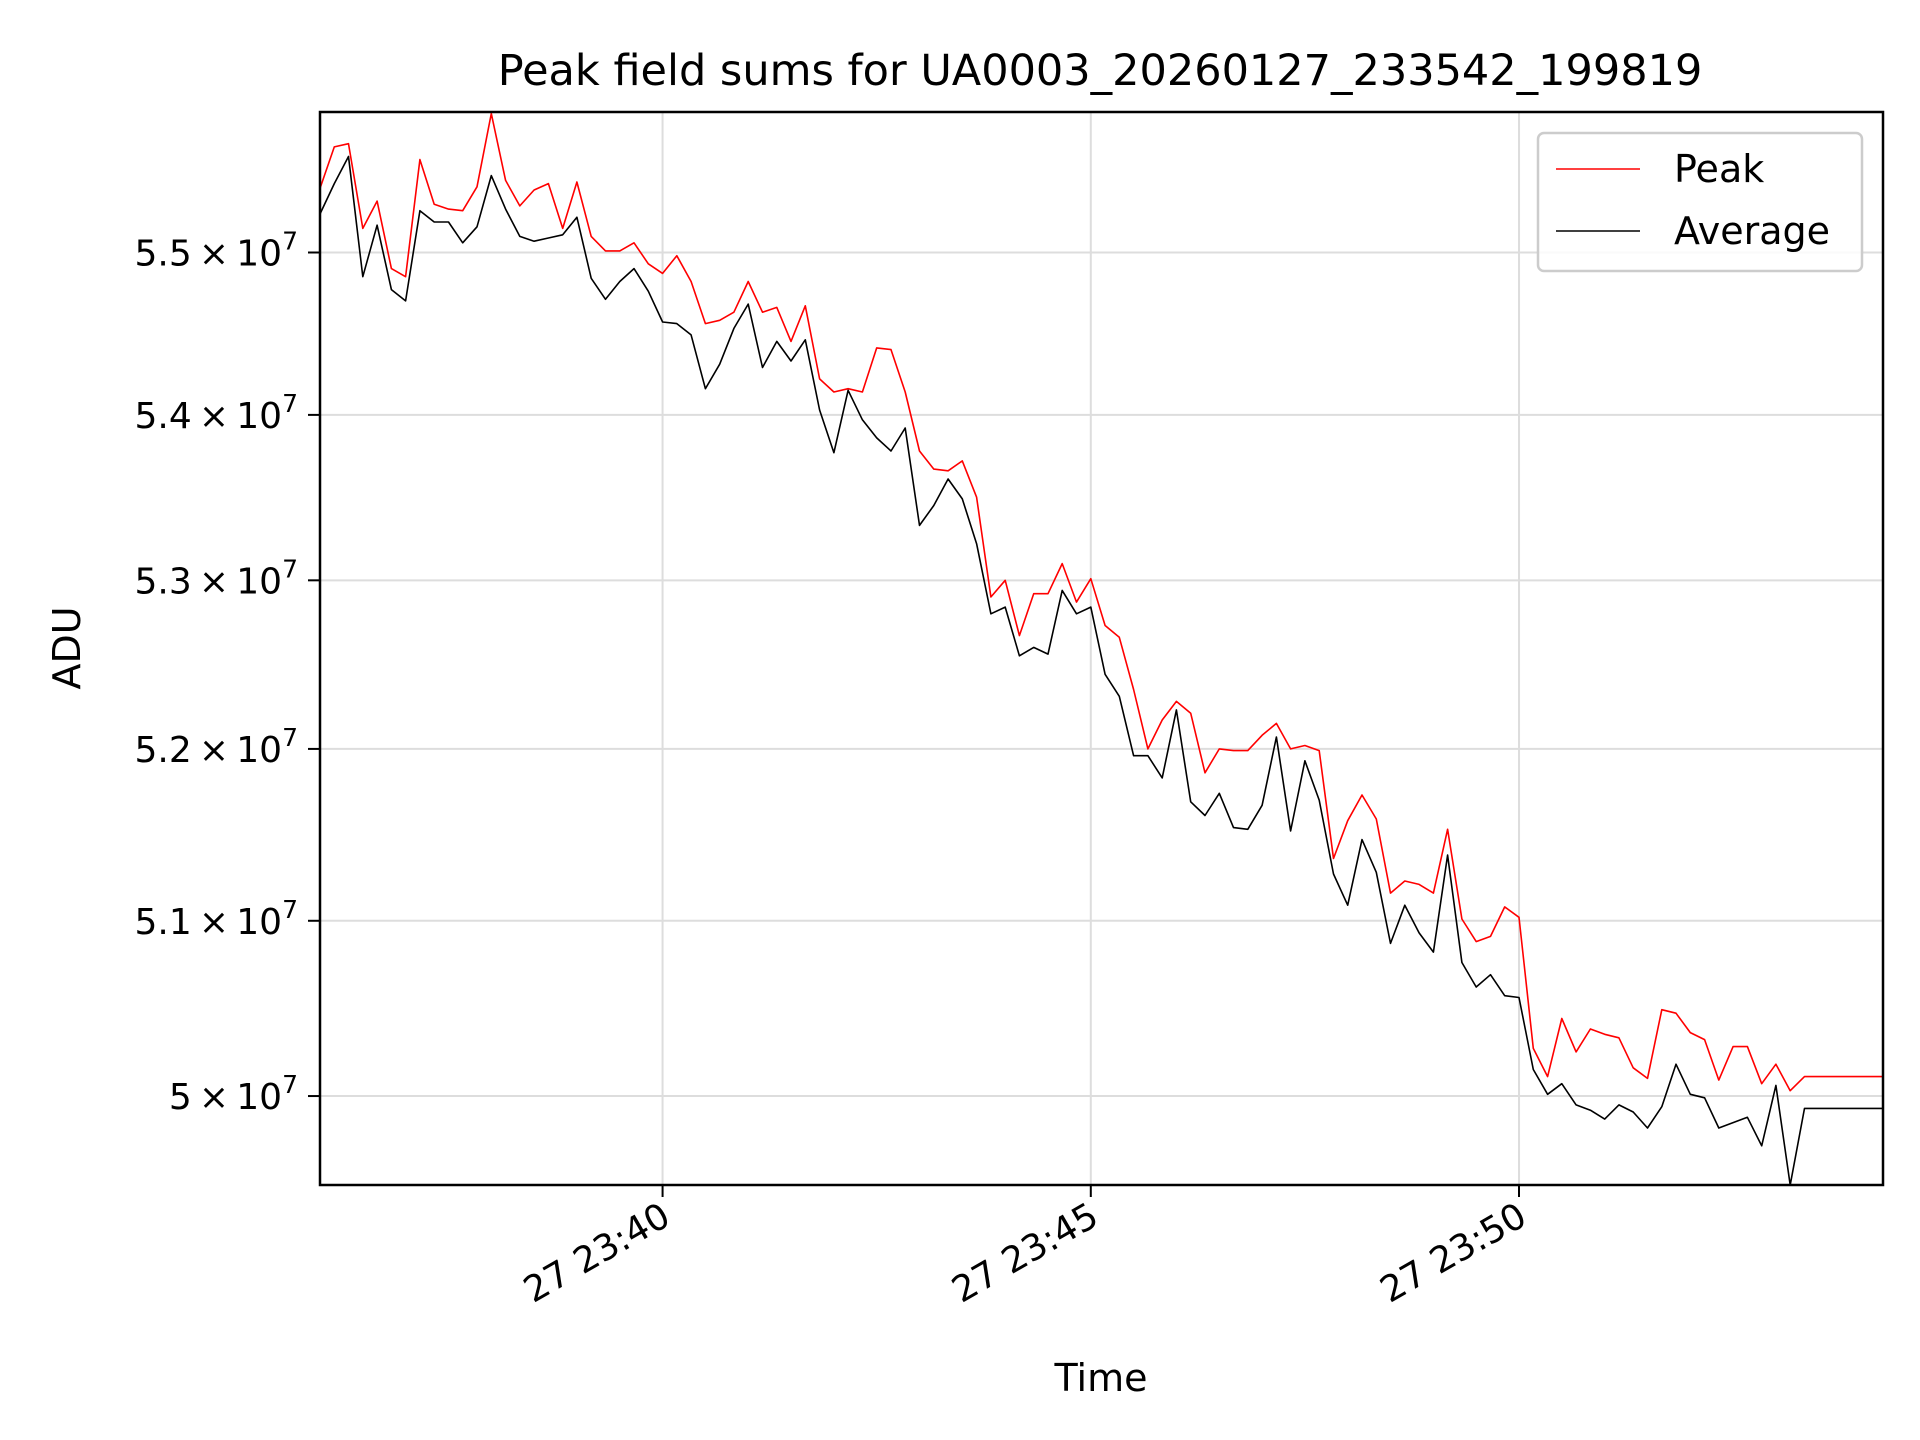 The height and width of the screenshot is (1440, 1920). Describe the element at coordinates (216, 413) in the screenshot. I see `y-tick-label-4: 5.4 × 107` at that location.